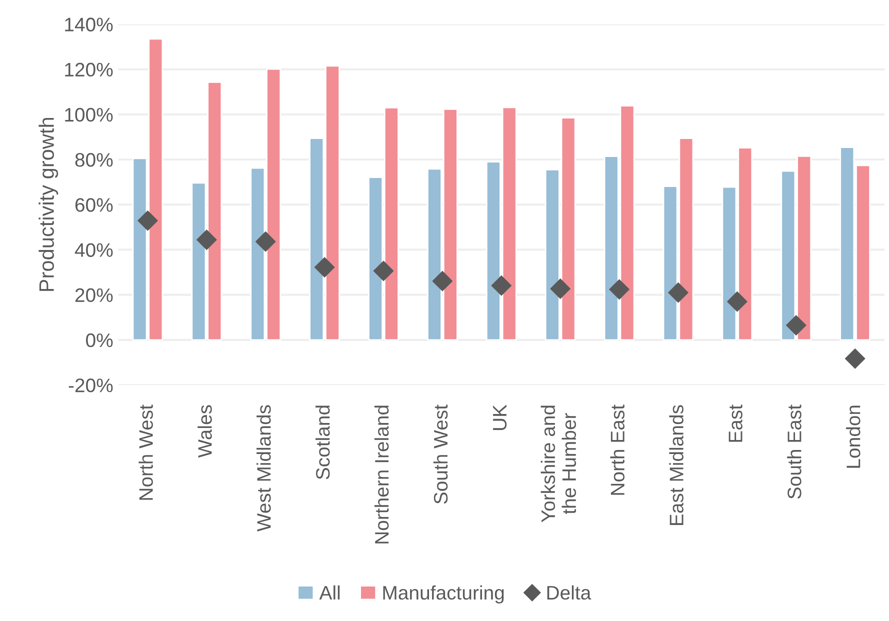 The height and width of the screenshot is (621, 889). I want to click on y-tick-label: 140%, so click(89, 25).